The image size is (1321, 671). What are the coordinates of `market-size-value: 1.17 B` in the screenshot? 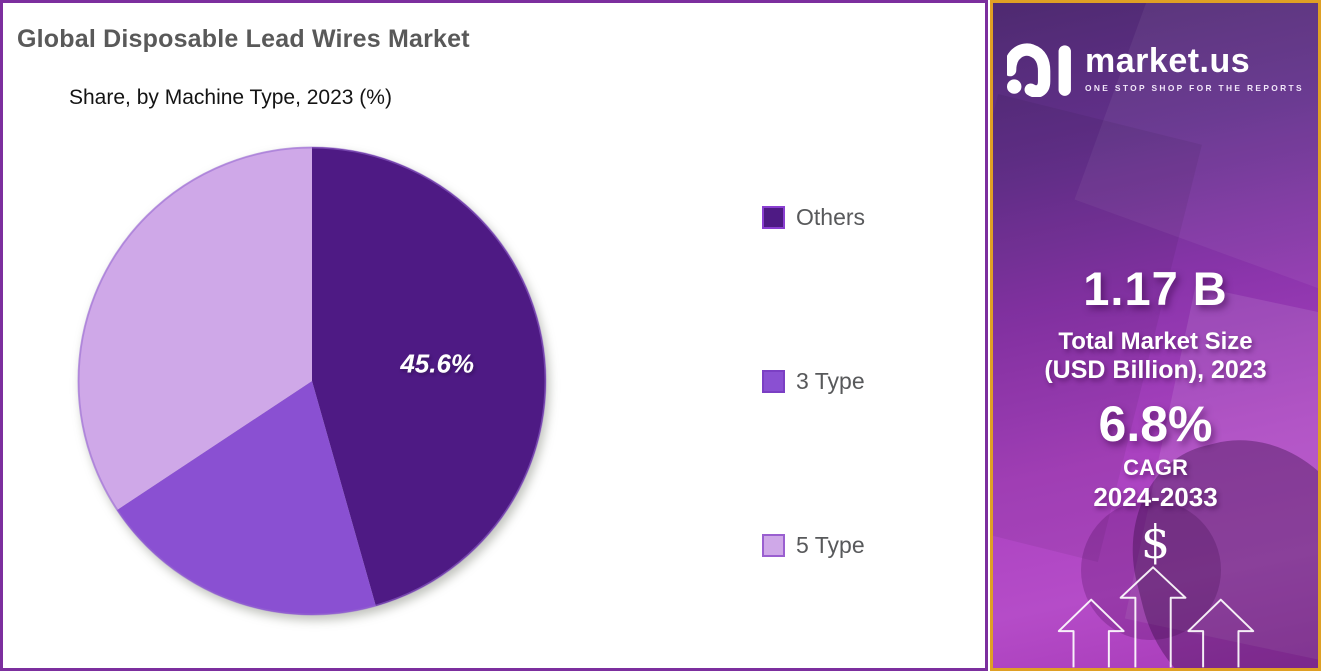 It's located at (1155, 288).